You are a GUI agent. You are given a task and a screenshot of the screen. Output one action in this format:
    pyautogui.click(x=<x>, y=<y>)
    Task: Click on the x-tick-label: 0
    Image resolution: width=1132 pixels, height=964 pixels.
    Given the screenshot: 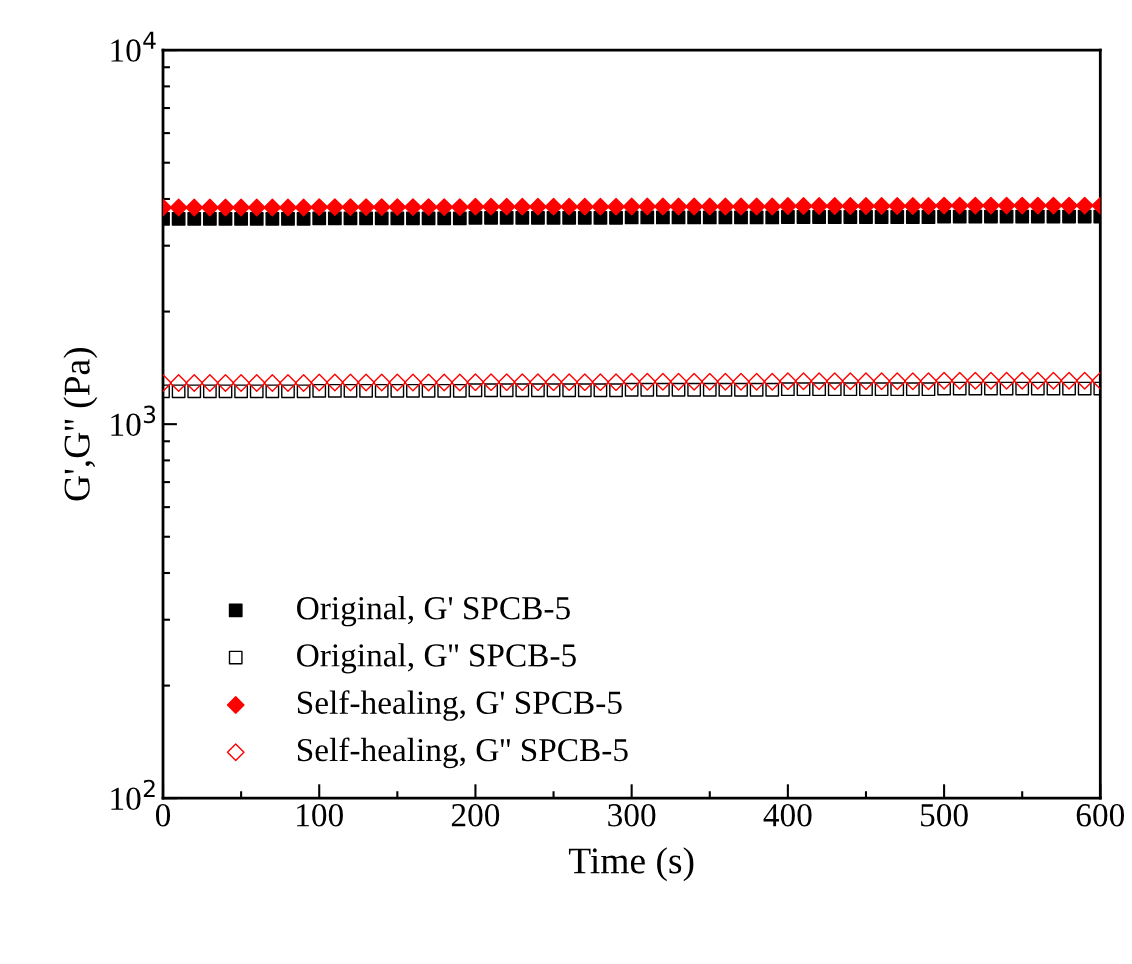 What is the action you would take?
    pyautogui.click(x=163, y=815)
    